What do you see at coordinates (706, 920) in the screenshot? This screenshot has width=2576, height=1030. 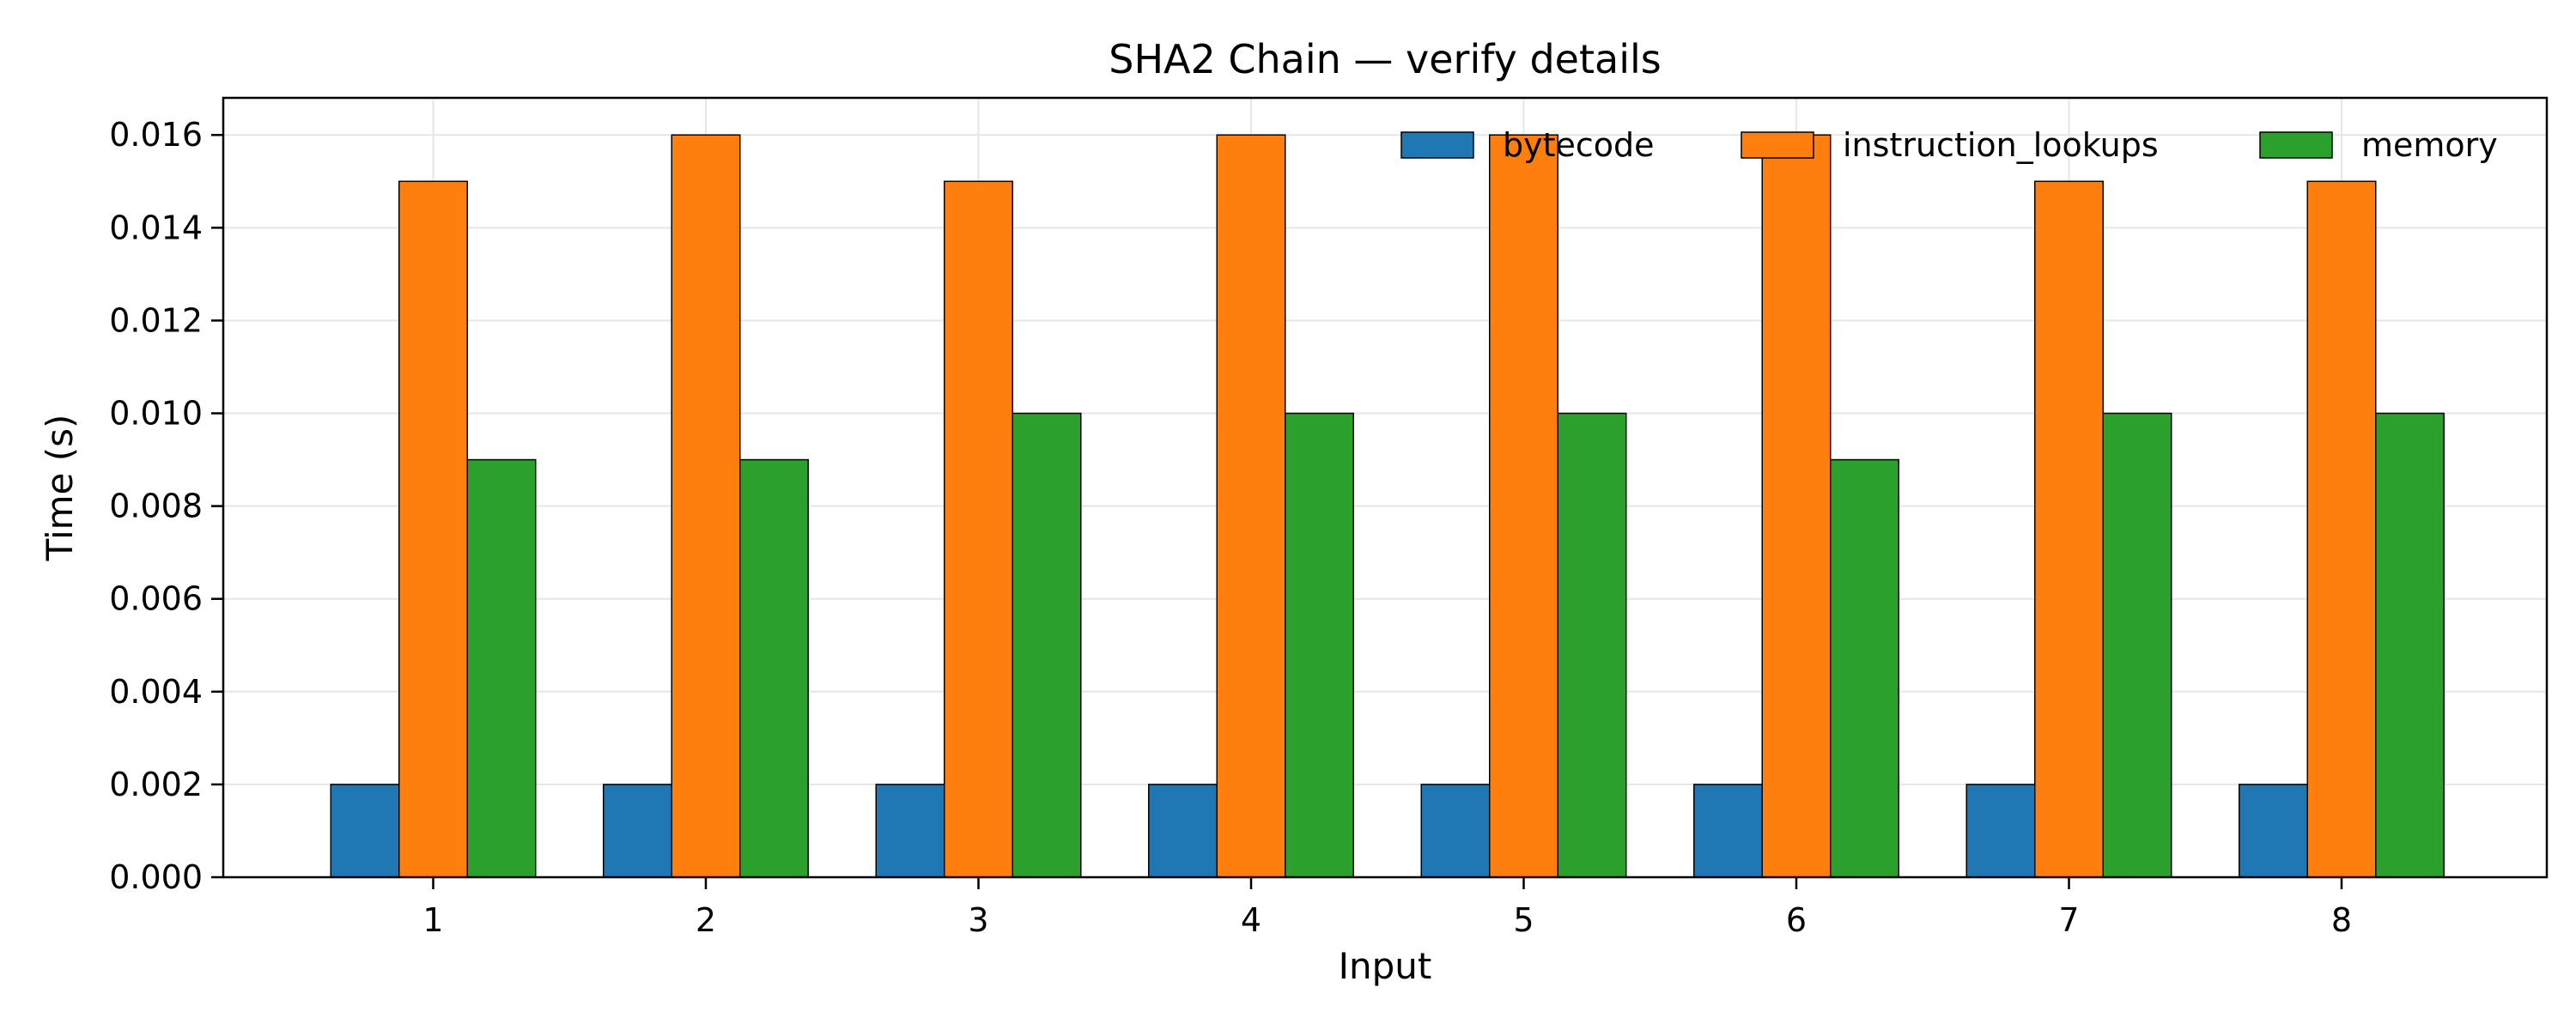 I see `x-tick-label: 2` at bounding box center [706, 920].